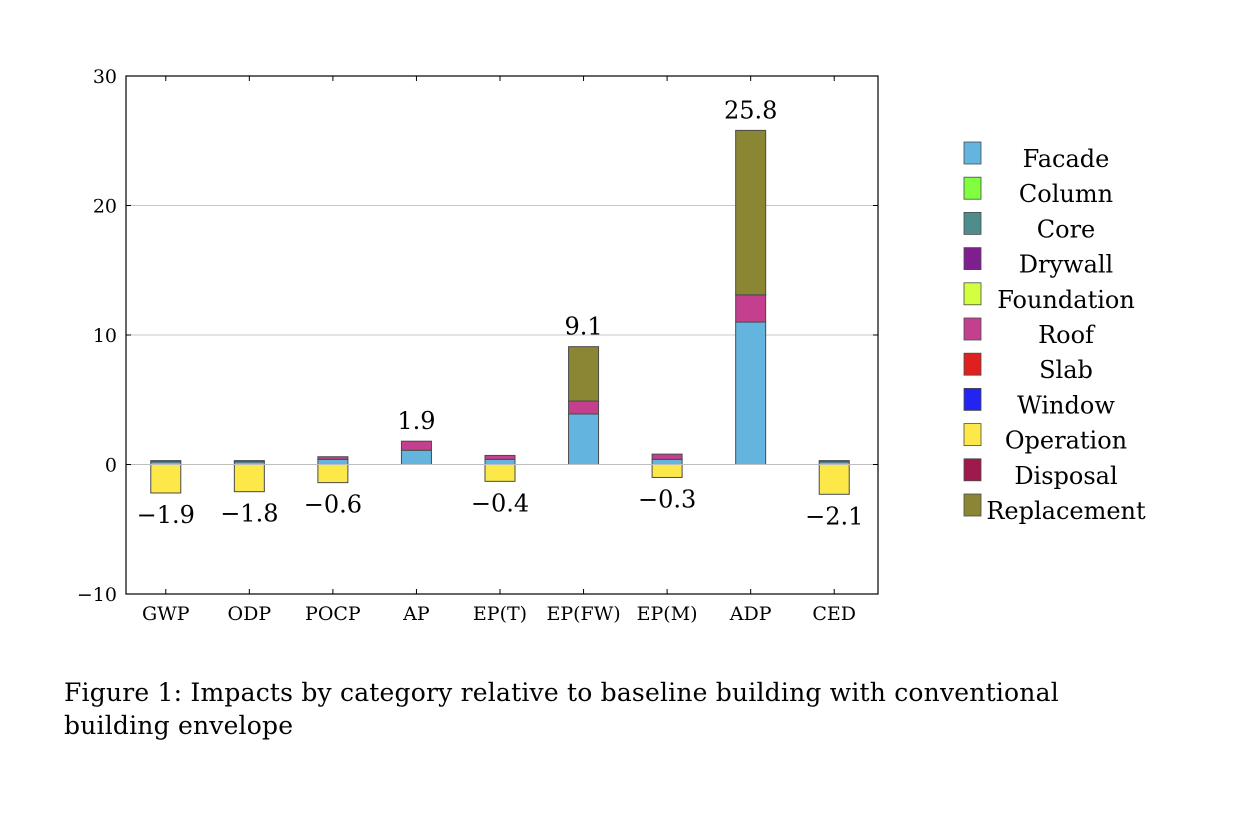 This screenshot has height=824, width=1236. What do you see at coordinates (166, 614) in the screenshot?
I see `x-tick-label: GWP` at bounding box center [166, 614].